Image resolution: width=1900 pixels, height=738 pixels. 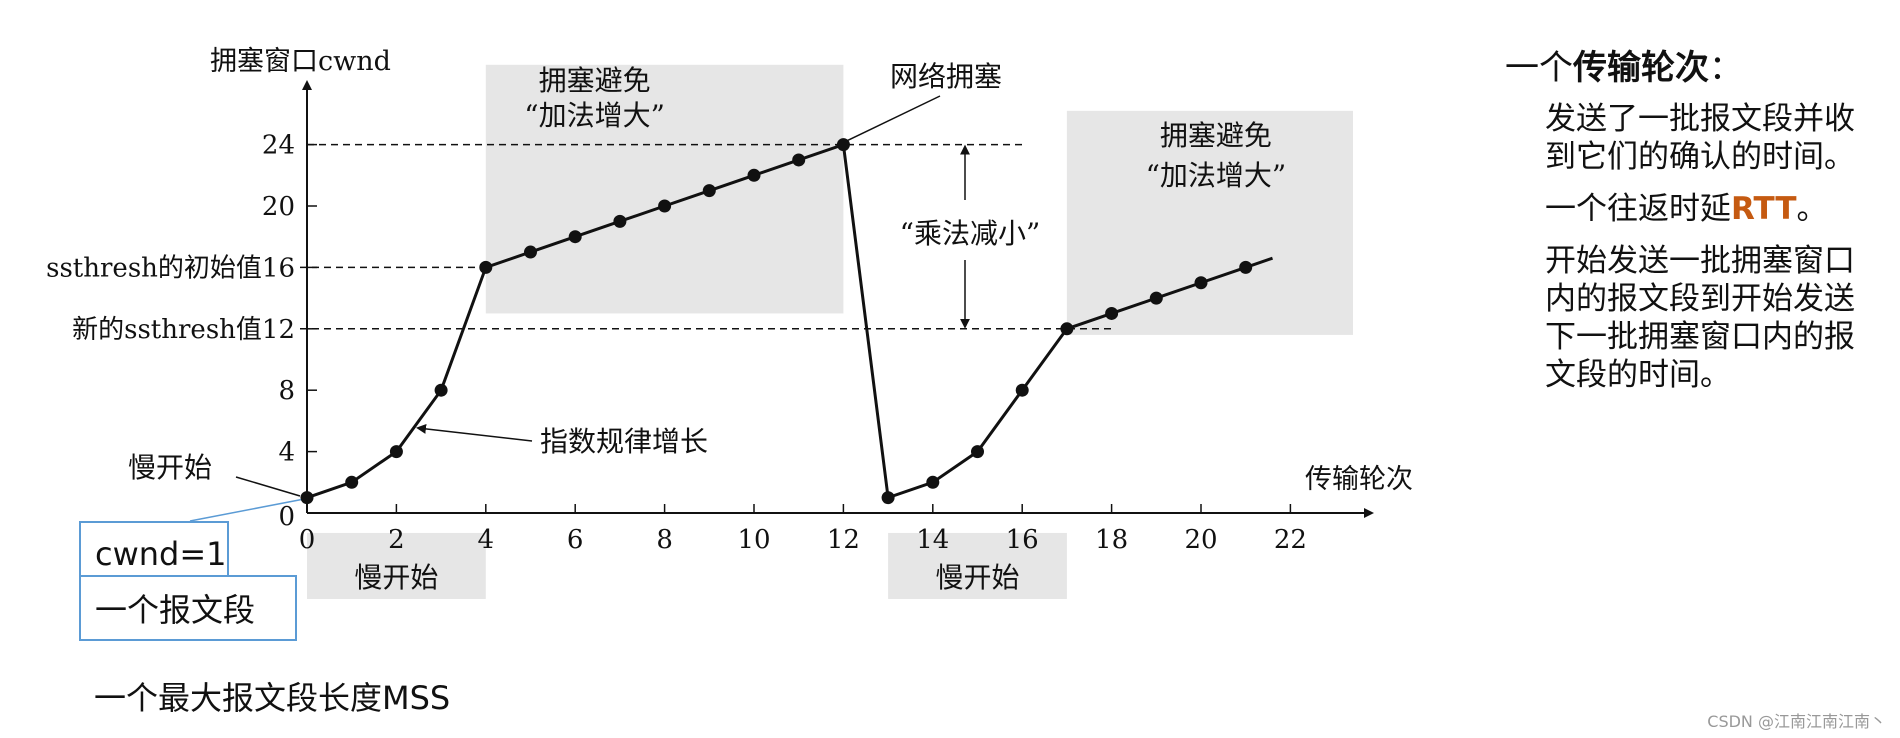 I want to click on watermark: CSDN @江南江南江南丶, so click(x=1796, y=721).